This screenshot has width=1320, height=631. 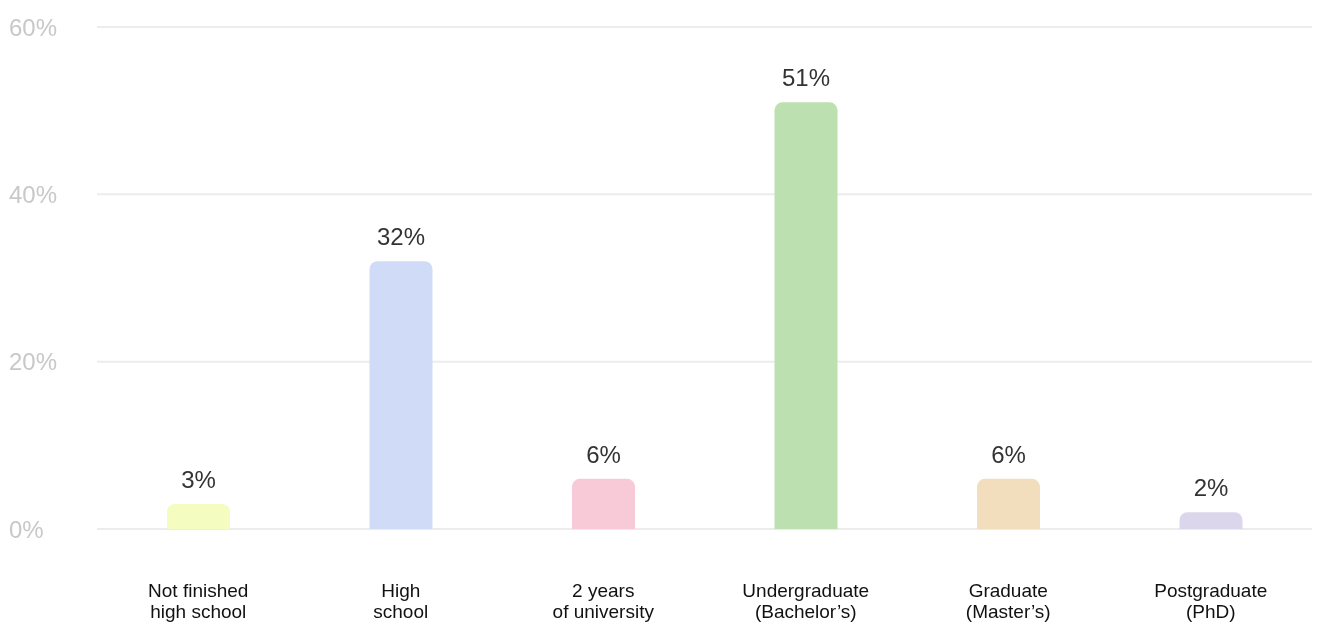 What do you see at coordinates (198, 479) in the screenshot?
I see `data-label: 3%` at bounding box center [198, 479].